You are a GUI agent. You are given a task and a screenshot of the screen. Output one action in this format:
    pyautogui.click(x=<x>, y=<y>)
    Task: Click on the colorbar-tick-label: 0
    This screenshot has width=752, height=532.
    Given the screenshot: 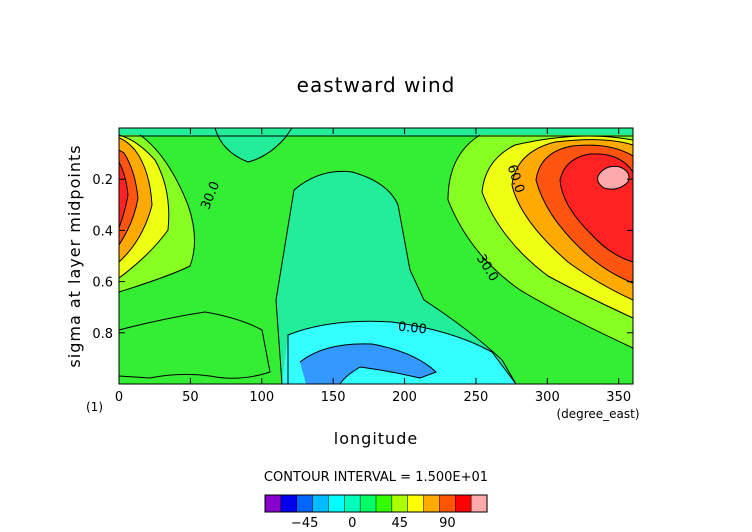 What is the action you would take?
    pyautogui.click(x=352, y=523)
    